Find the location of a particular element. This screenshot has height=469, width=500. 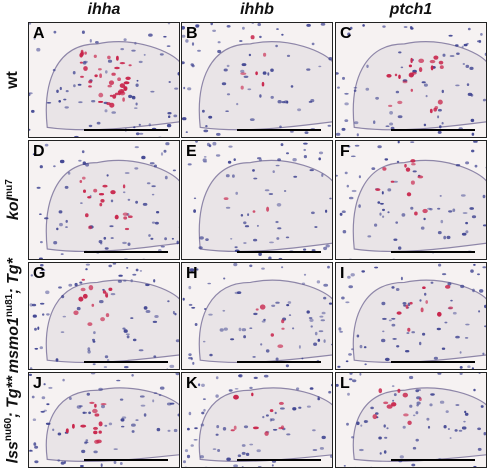

micrograph-panel-a: A is located at coordinates (104, 80).